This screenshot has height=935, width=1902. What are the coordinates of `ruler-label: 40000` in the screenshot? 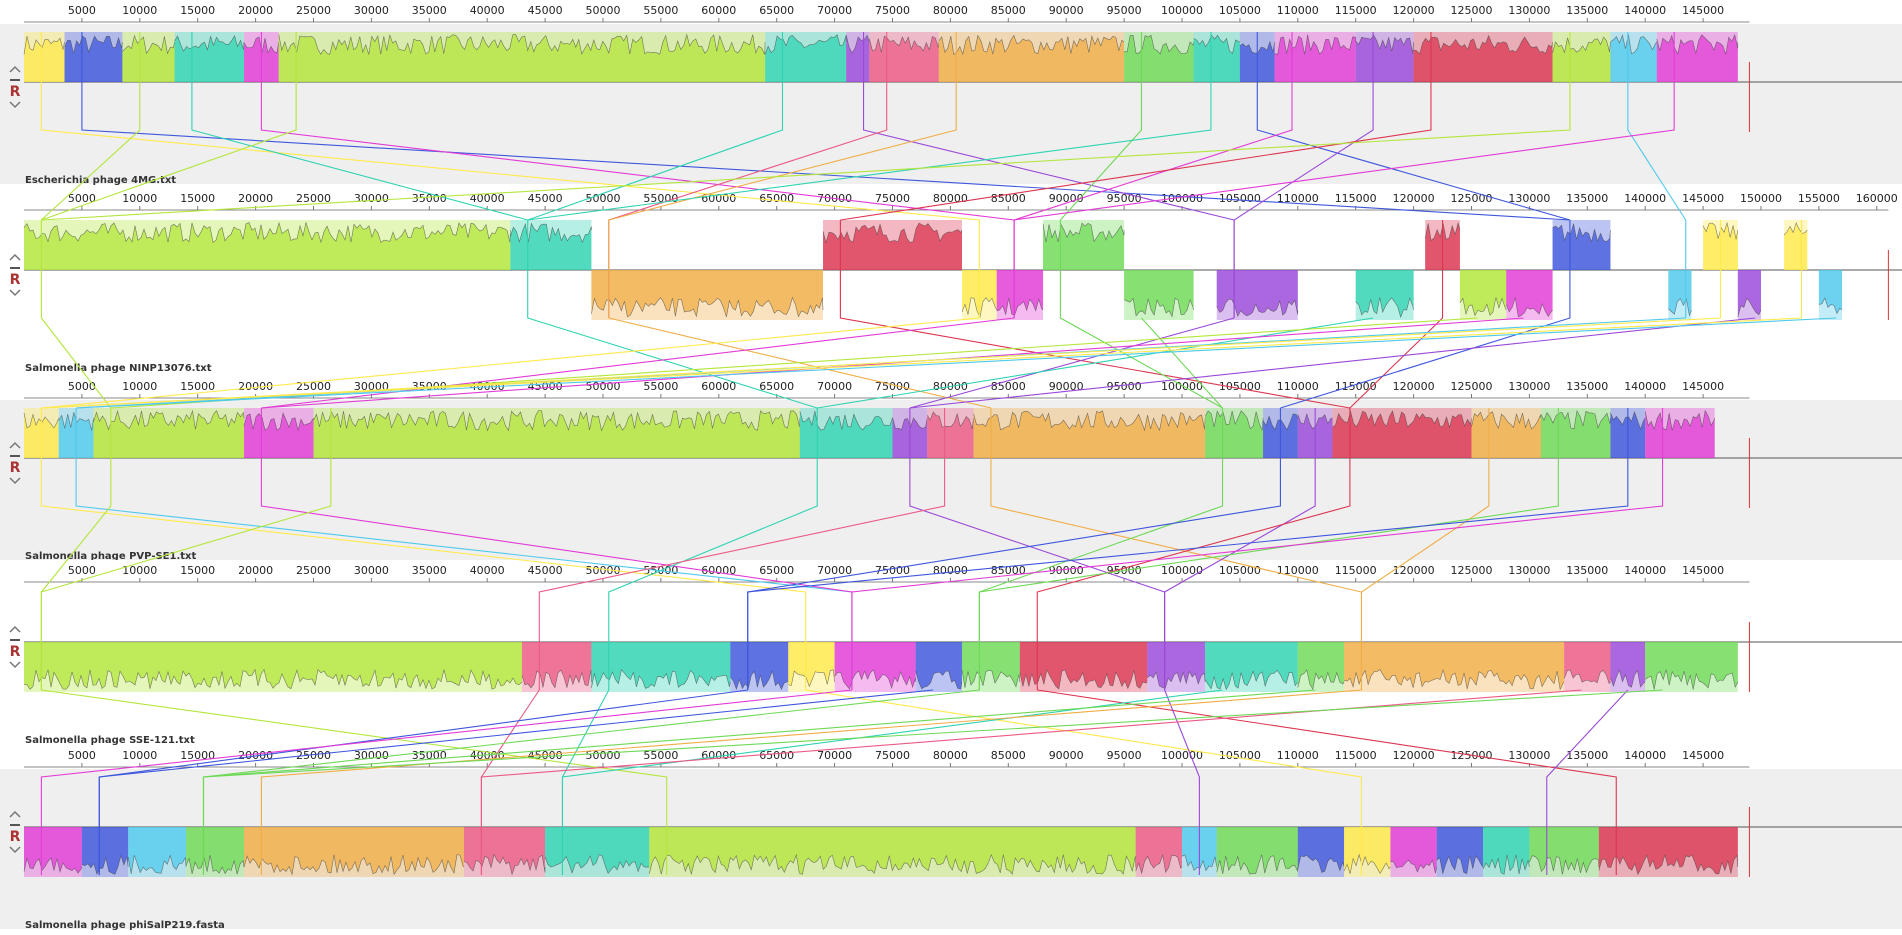 It's located at (487, 570).